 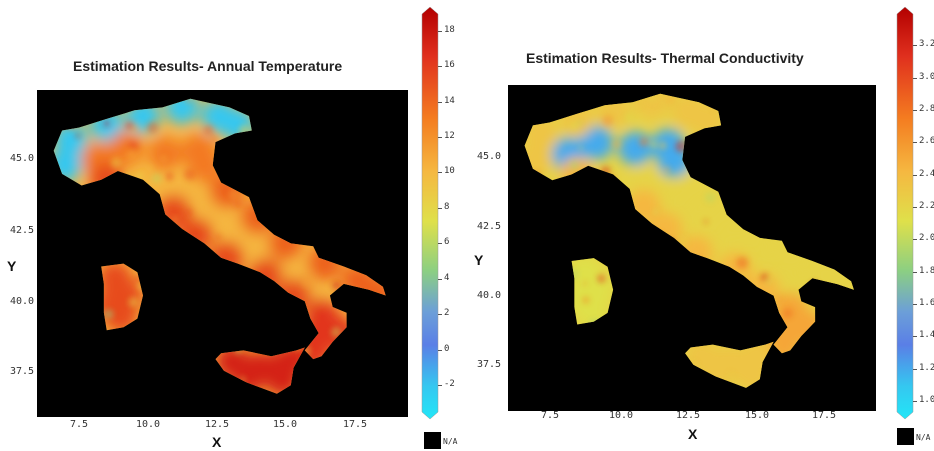 What do you see at coordinates (926, 367) in the screenshot?
I see `colorbar-tick-label: 1.2` at bounding box center [926, 367].